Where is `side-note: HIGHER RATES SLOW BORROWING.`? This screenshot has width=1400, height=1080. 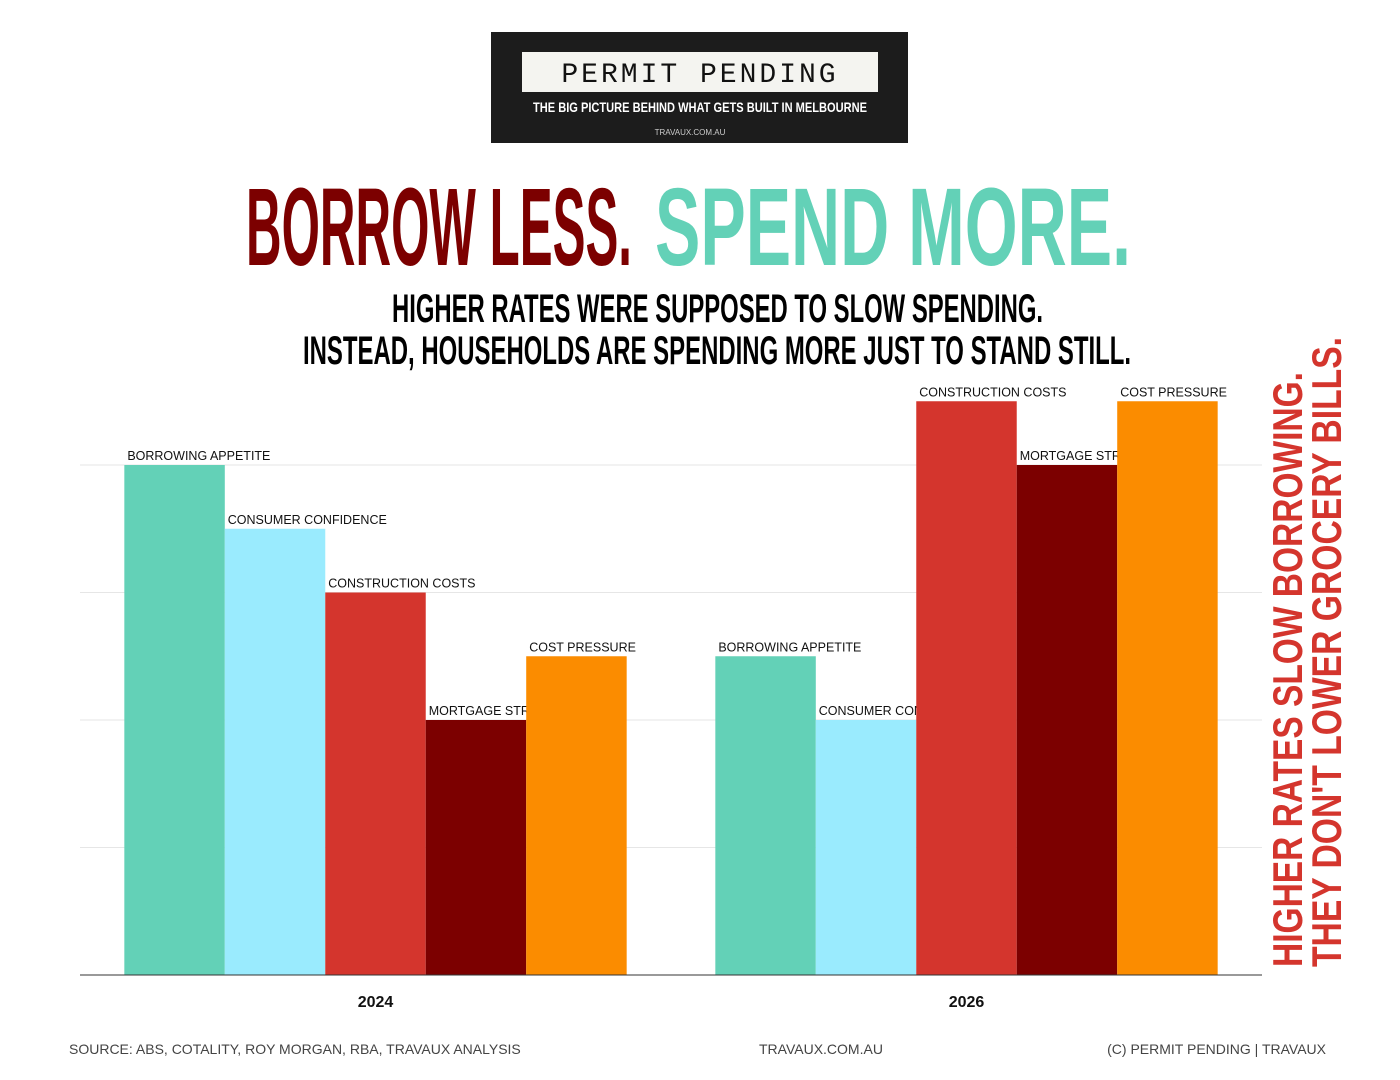 side-note: HIGHER RATES SLOW BORROWING. is located at coordinates (1287, 669).